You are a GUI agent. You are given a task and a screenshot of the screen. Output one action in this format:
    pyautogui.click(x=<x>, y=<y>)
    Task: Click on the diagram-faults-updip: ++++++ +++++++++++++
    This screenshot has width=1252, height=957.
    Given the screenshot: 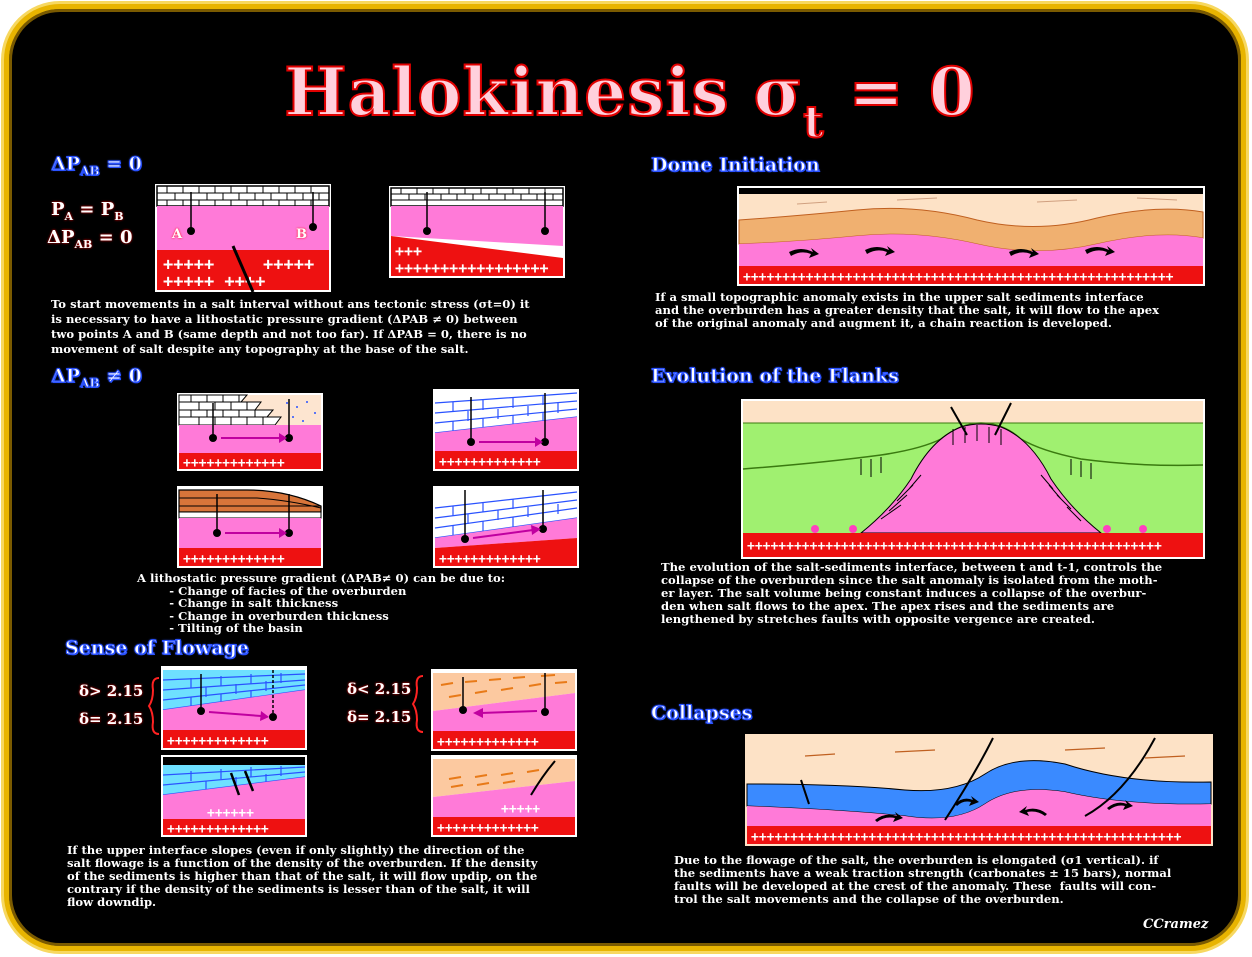 What is the action you would take?
    pyautogui.click(x=234, y=796)
    